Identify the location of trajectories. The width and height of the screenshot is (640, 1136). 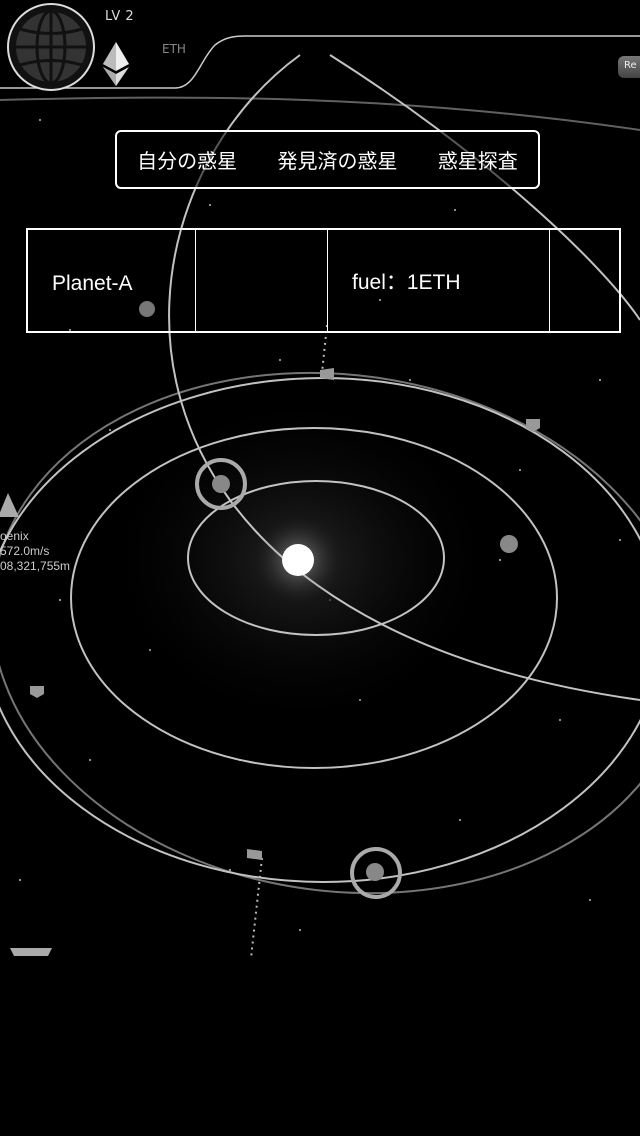
(289, 641).